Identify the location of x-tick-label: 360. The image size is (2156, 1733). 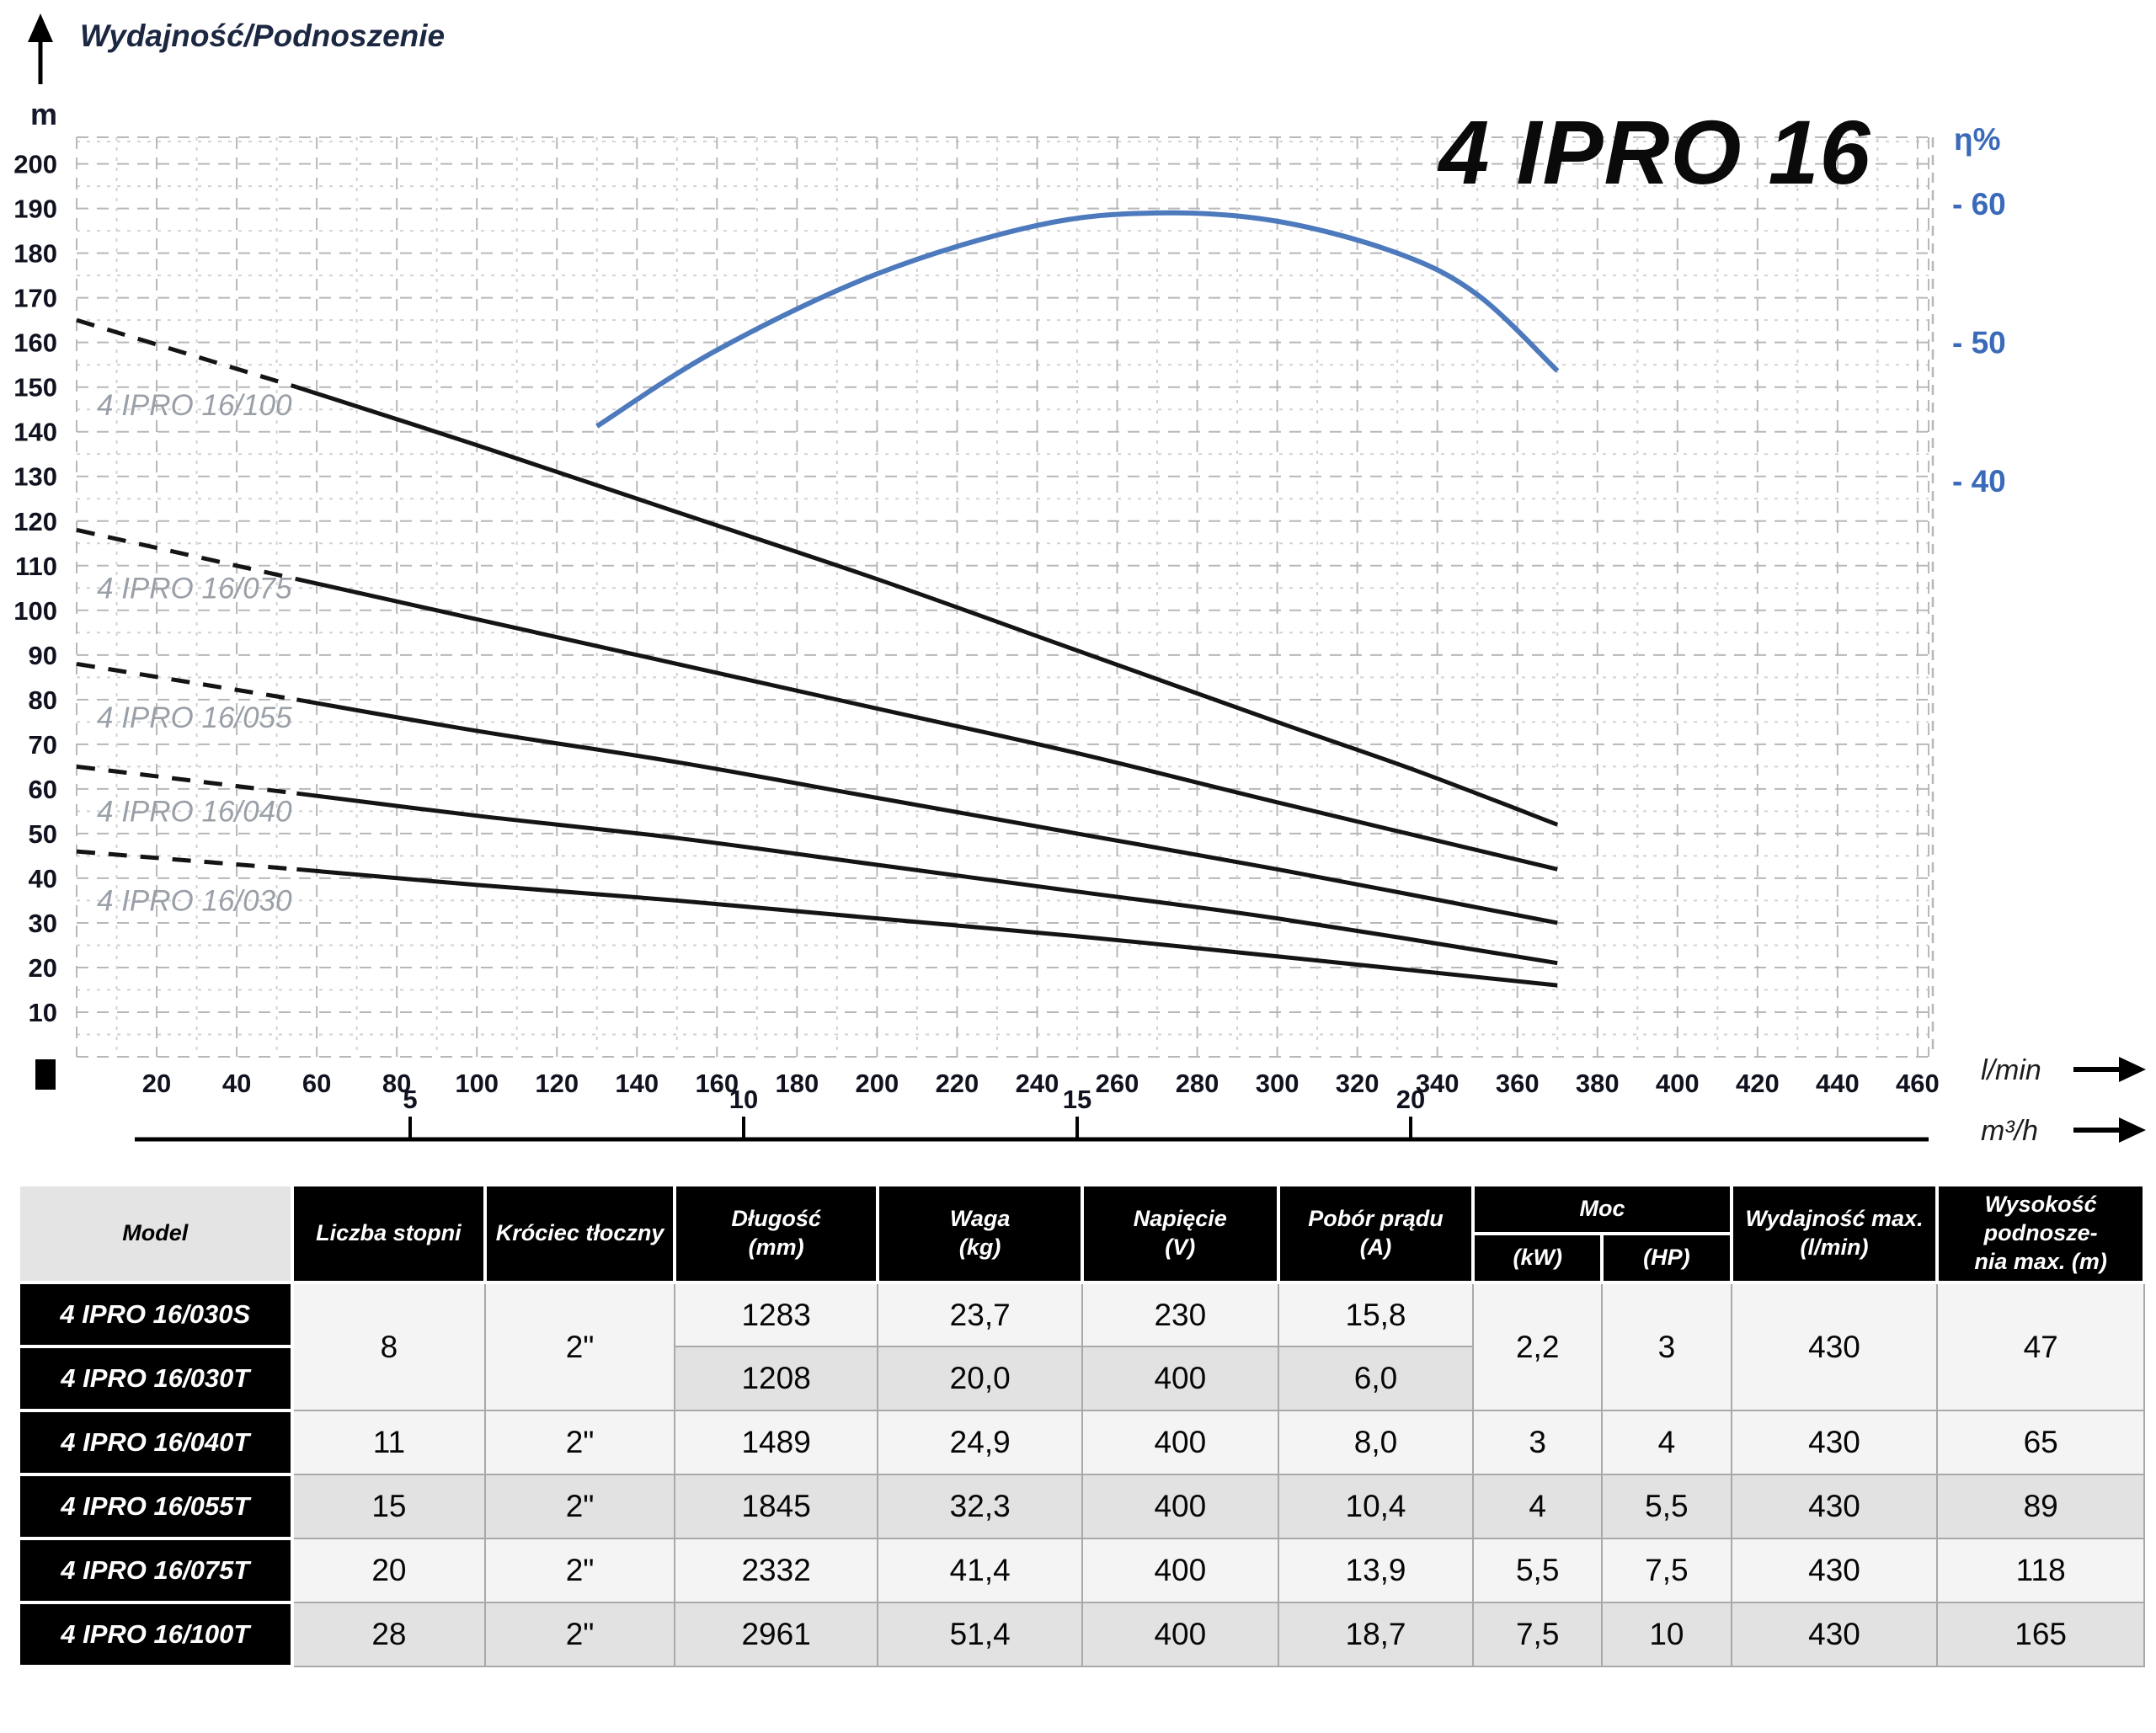
(1518, 1083).